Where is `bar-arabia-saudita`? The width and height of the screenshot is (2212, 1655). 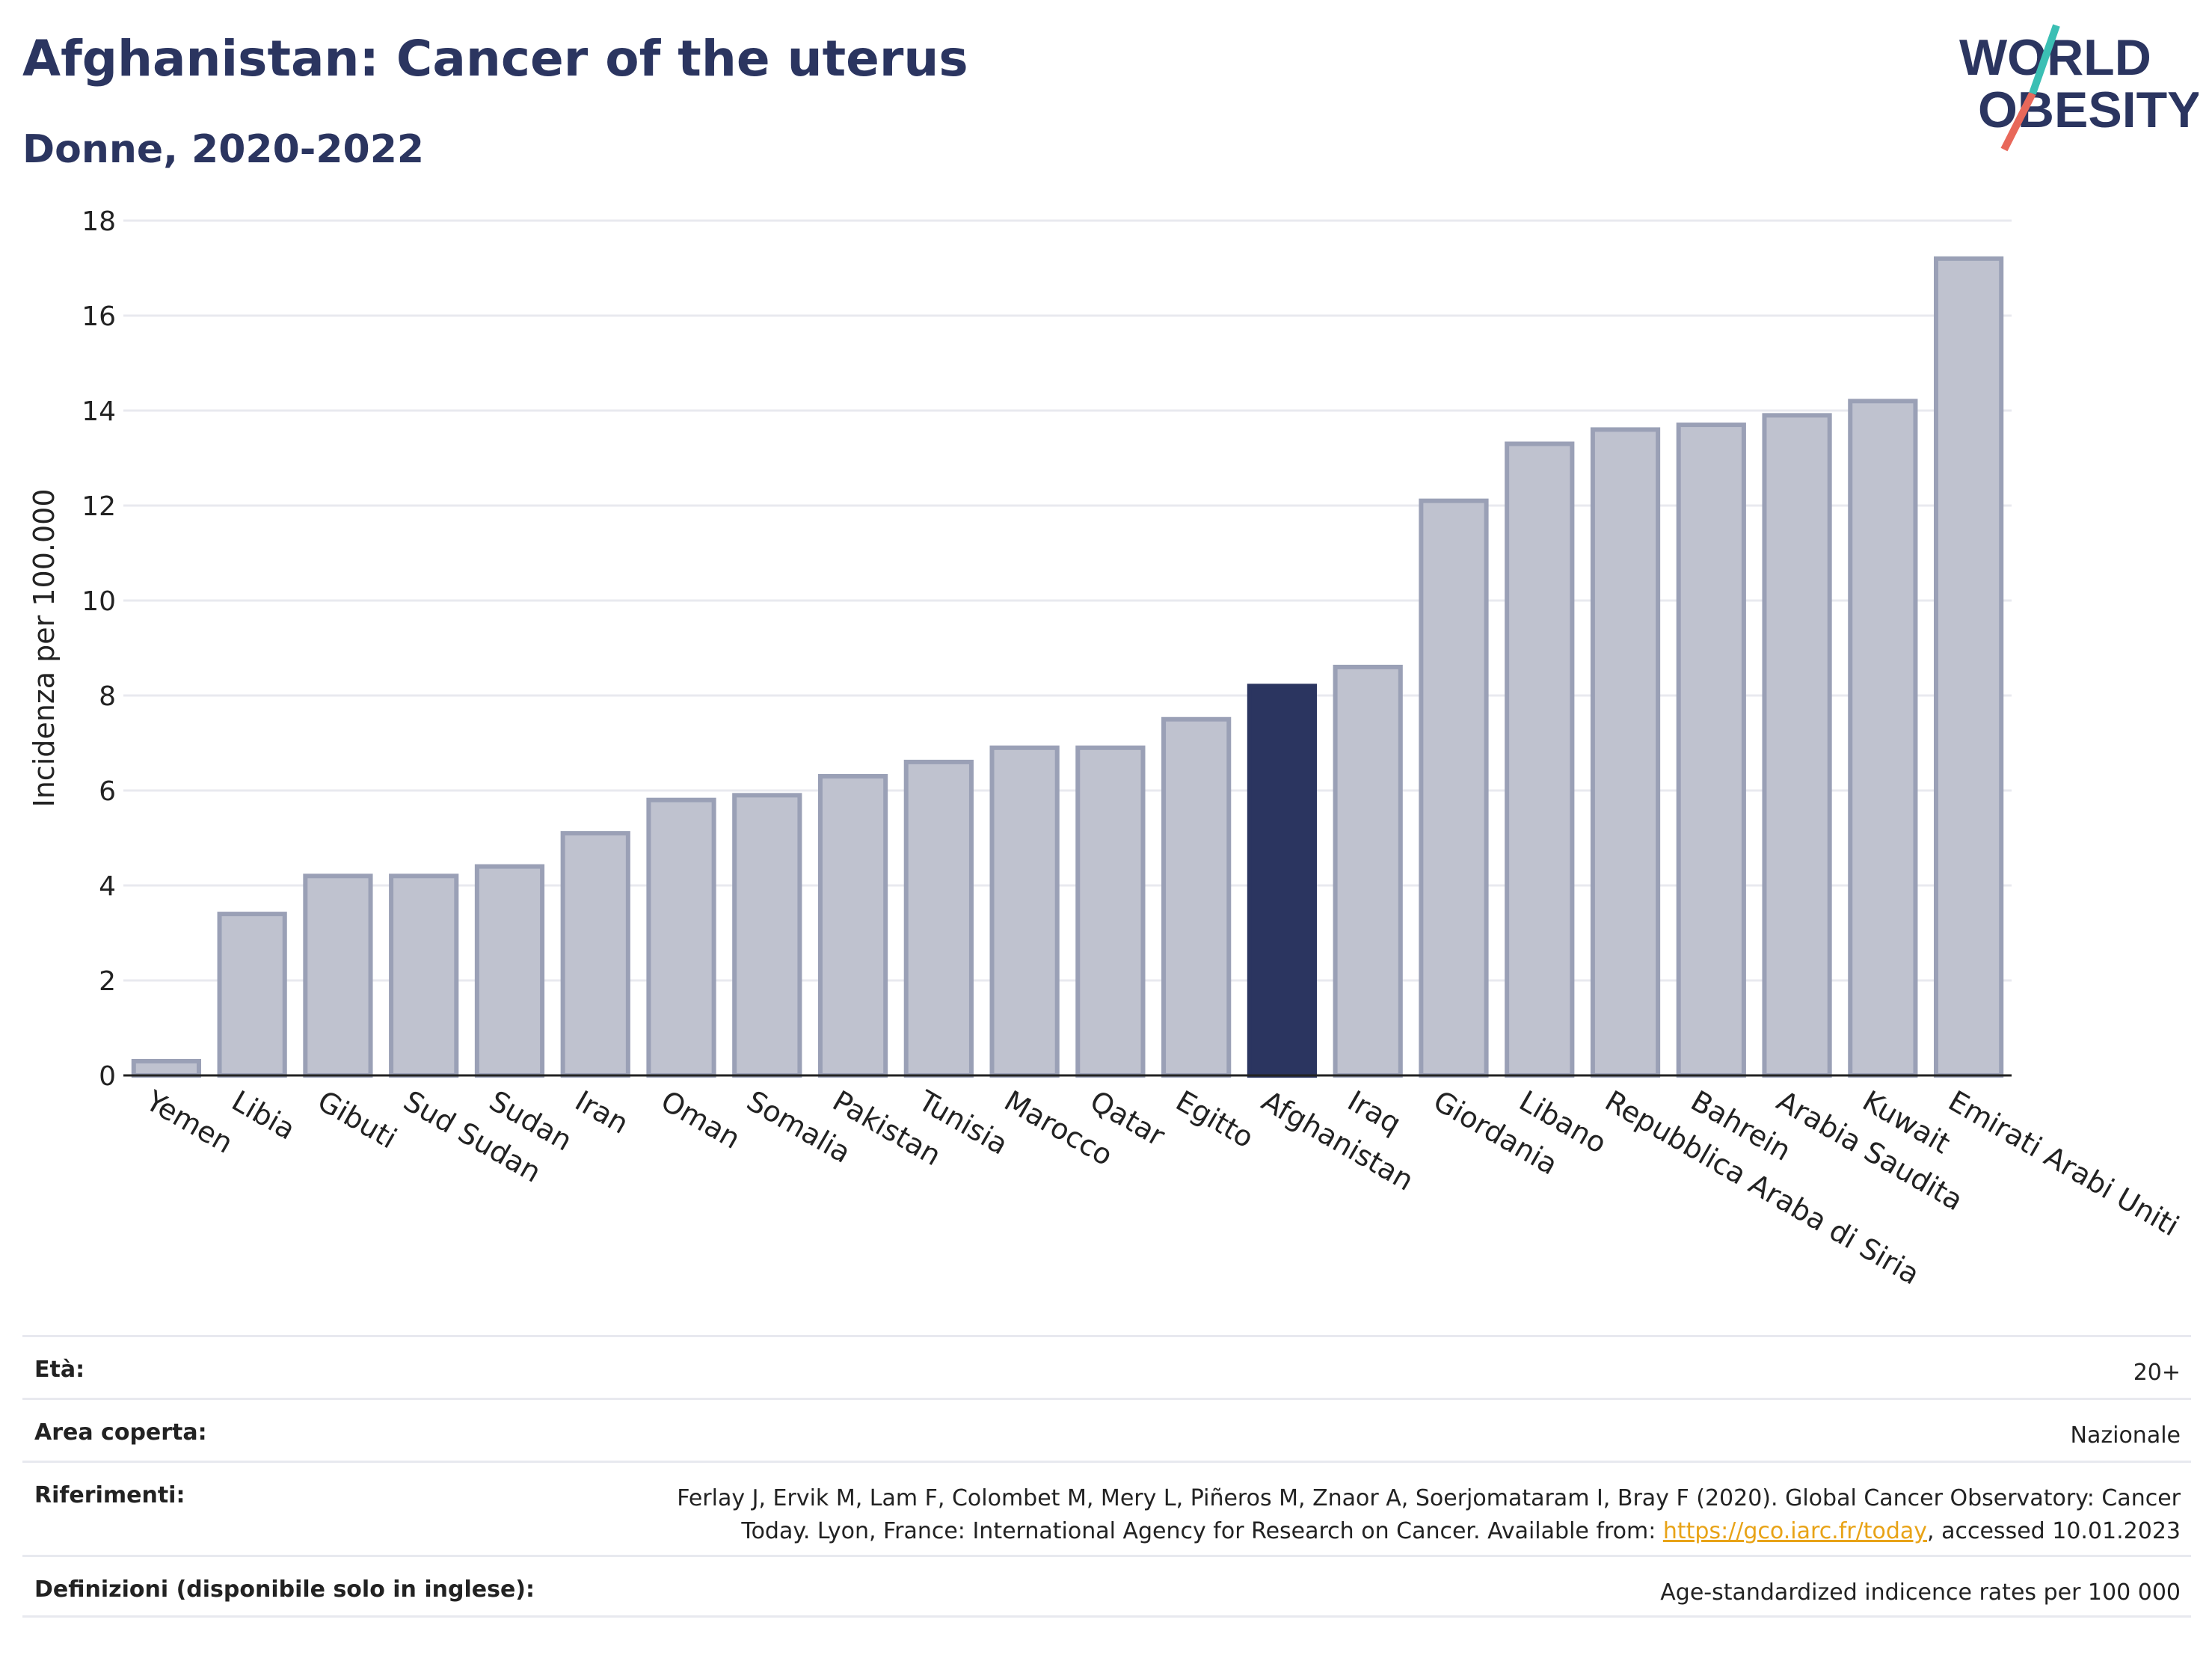
bar-arabia-saudita is located at coordinates (1797, 745).